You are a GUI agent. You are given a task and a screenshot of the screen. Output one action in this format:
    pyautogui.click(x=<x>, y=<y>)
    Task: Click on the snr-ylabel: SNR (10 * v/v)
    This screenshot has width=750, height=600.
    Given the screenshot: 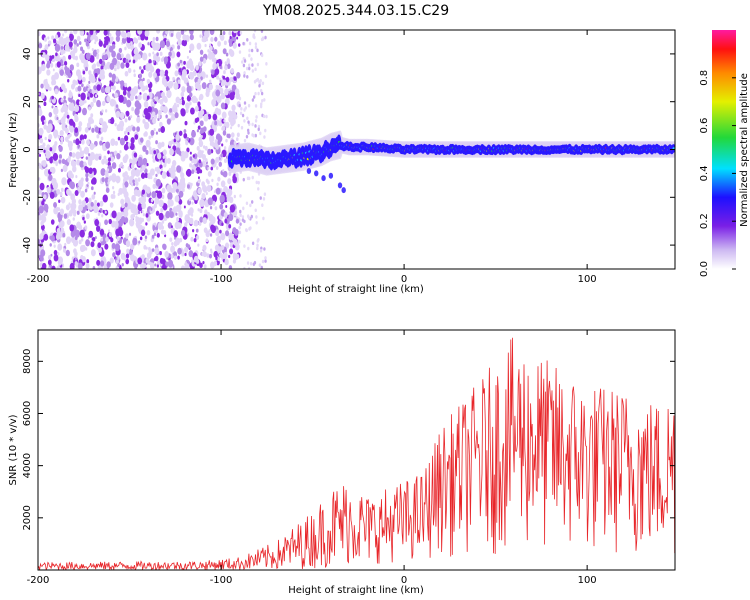 What is the action you would take?
    pyautogui.click(x=13, y=449)
    